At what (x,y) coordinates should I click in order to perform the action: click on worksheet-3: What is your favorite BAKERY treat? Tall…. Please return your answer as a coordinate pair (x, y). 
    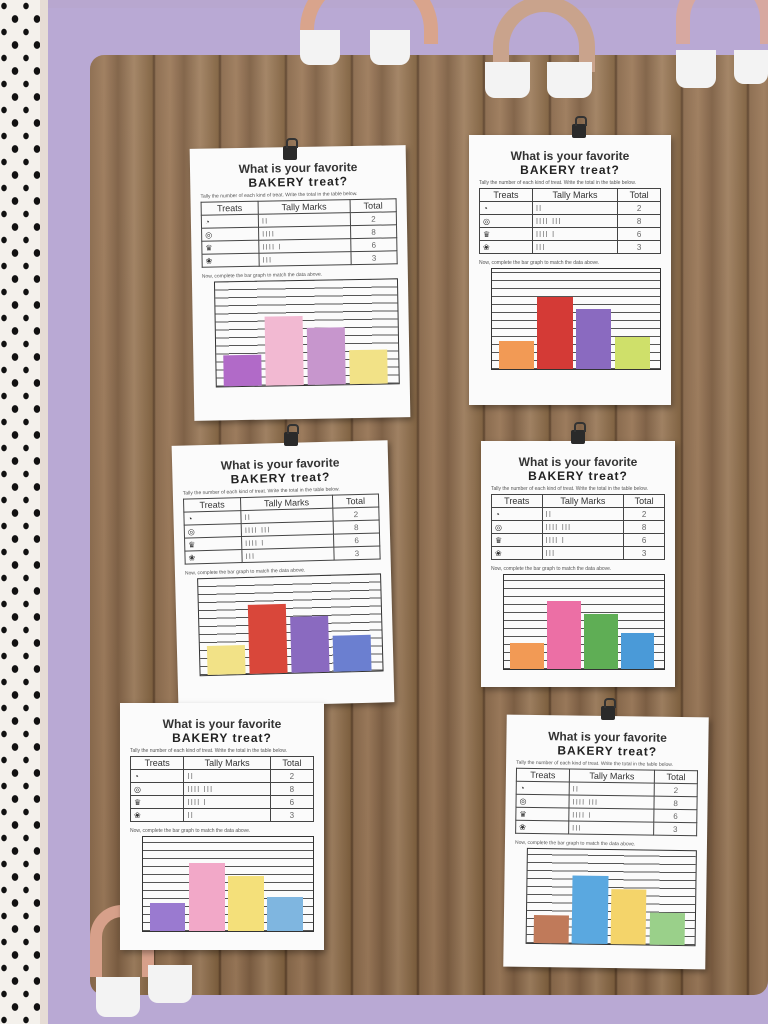
    Looking at the image, I should click on (283, 574).